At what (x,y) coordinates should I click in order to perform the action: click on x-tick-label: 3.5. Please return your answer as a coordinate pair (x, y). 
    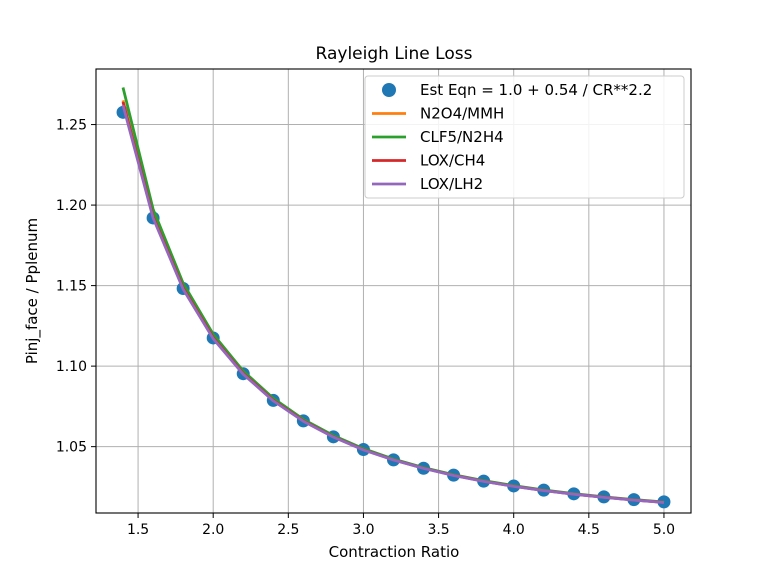
    Looking at the image, I should click on (438, 530).